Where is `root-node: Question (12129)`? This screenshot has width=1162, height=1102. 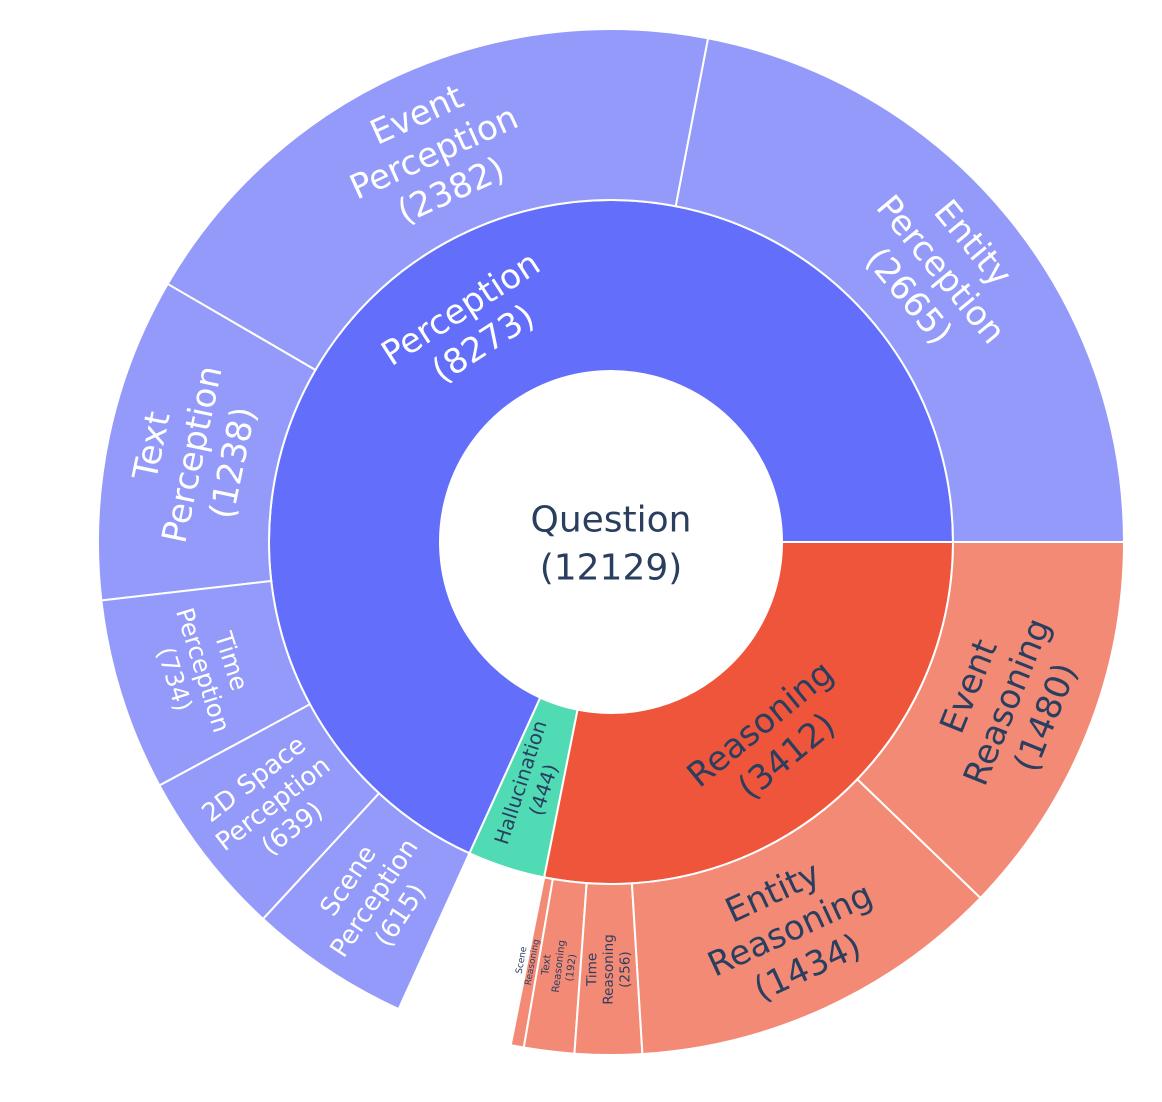 root-node: Question (12129) is located at coordinates (611, 542).